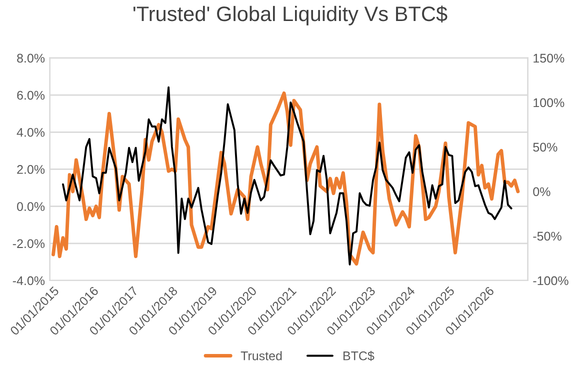  I want to click on y2-tick-label: 150%, so click(549, 58).